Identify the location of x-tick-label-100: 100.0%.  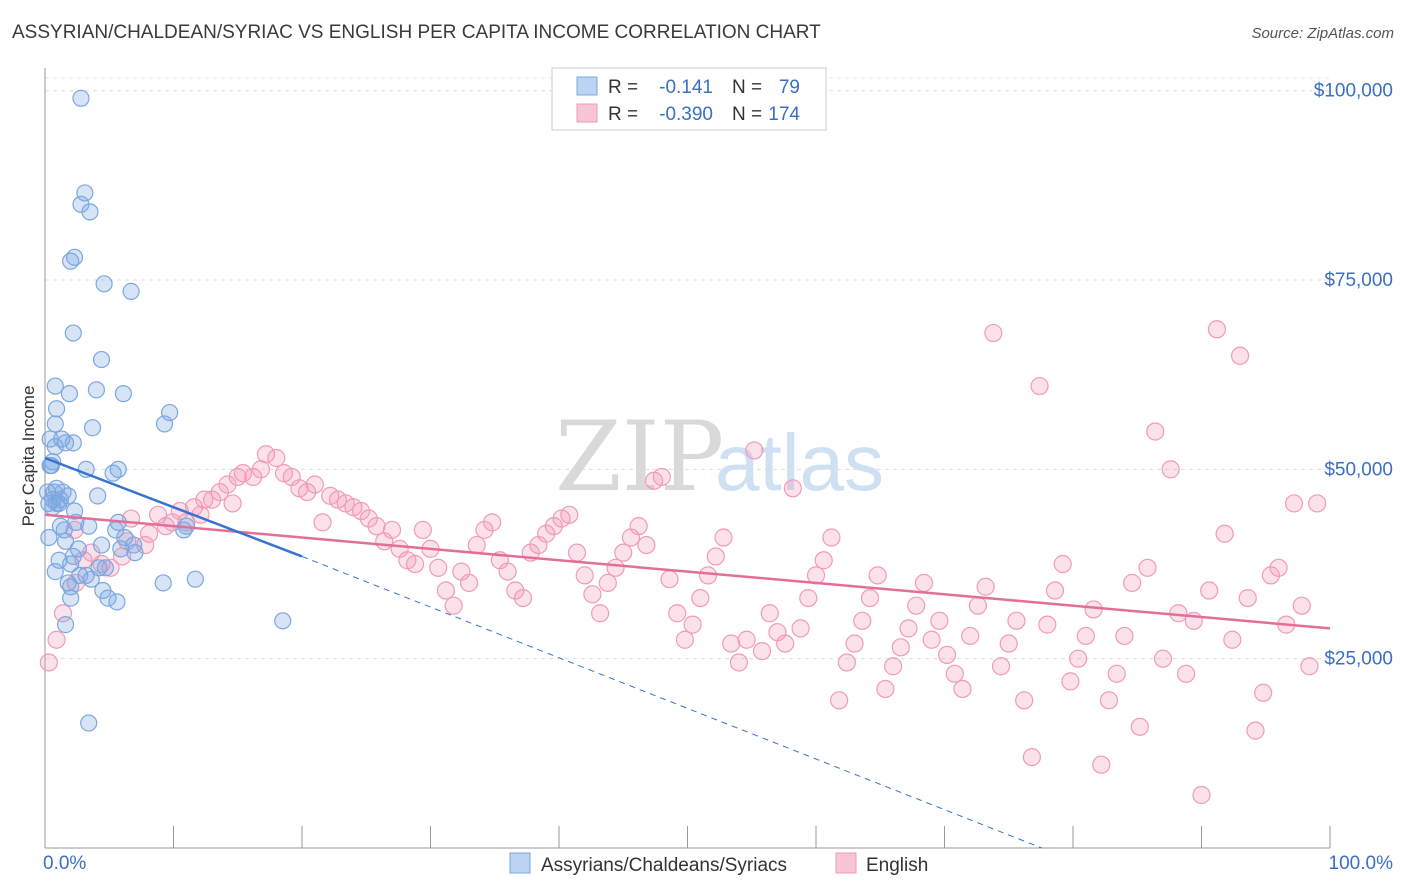
(1361, 863).